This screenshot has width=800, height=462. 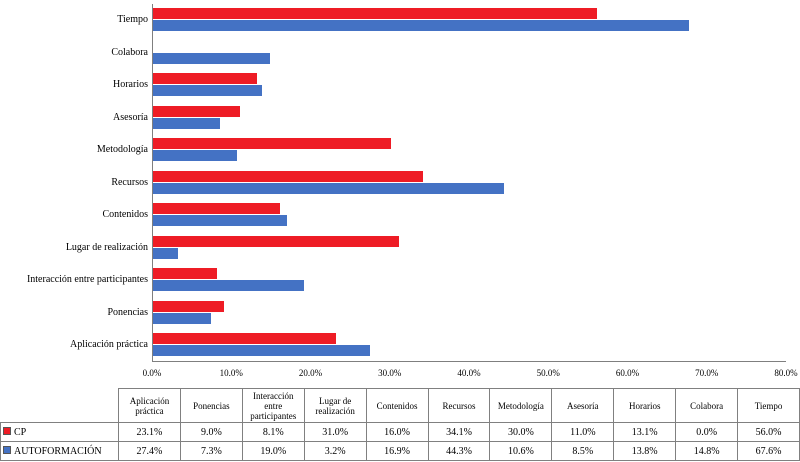 What do you see at coordinates (122, 150) in the screenshot?
I see `category-label: Metodología` at bounding box center [122, 150].